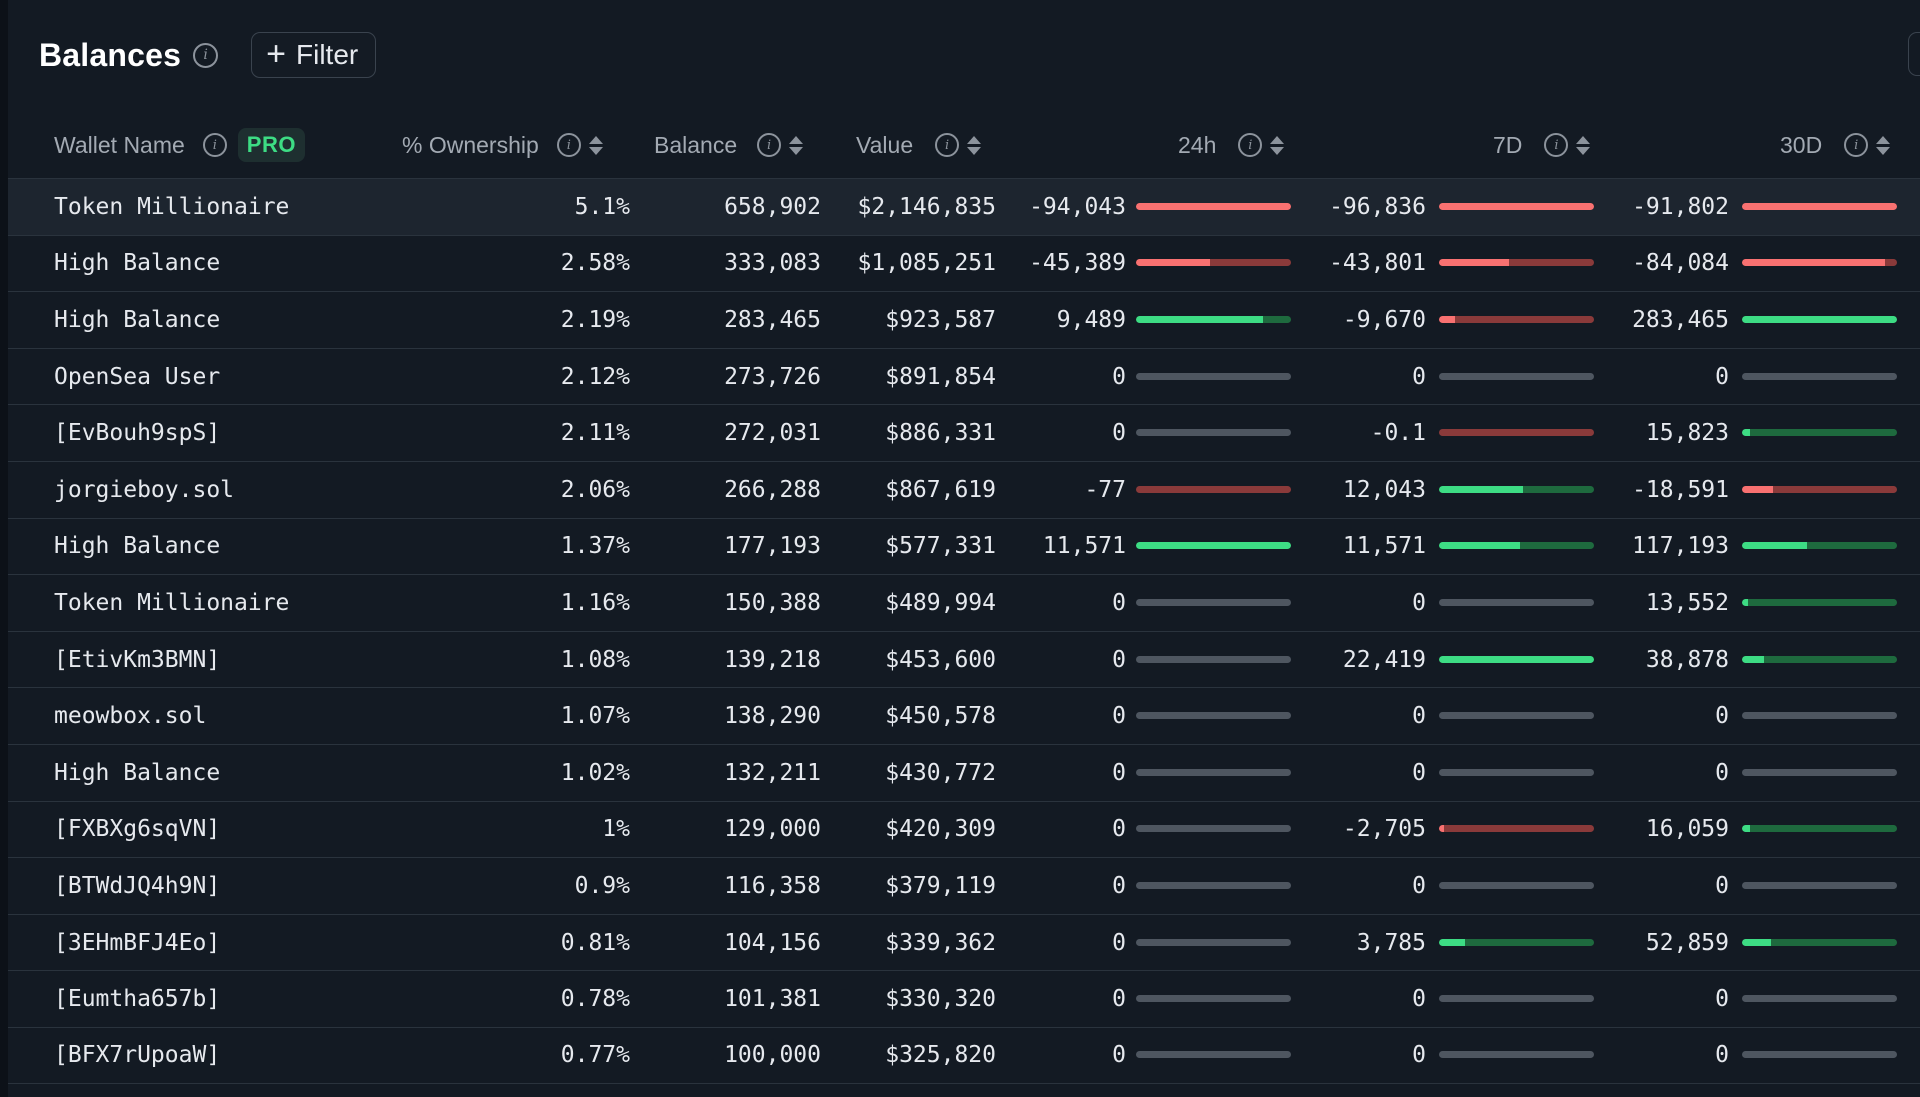 Image resolution: width=1920 pixels, height=1097 pixels. I want to click on balance-cell: 658,902, so click(772, 206).